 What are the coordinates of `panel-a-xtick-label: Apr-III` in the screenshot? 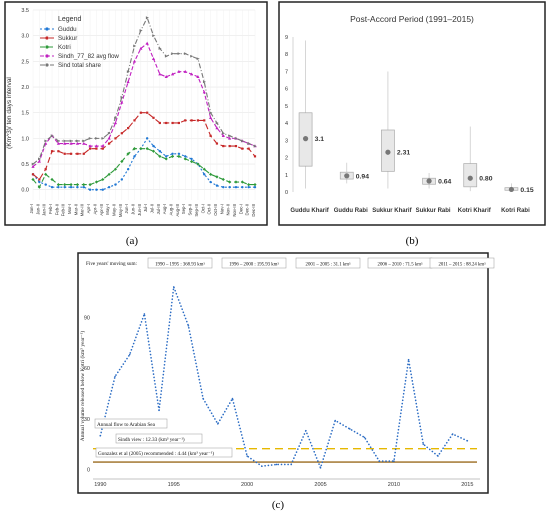 It's located at (101, 210).